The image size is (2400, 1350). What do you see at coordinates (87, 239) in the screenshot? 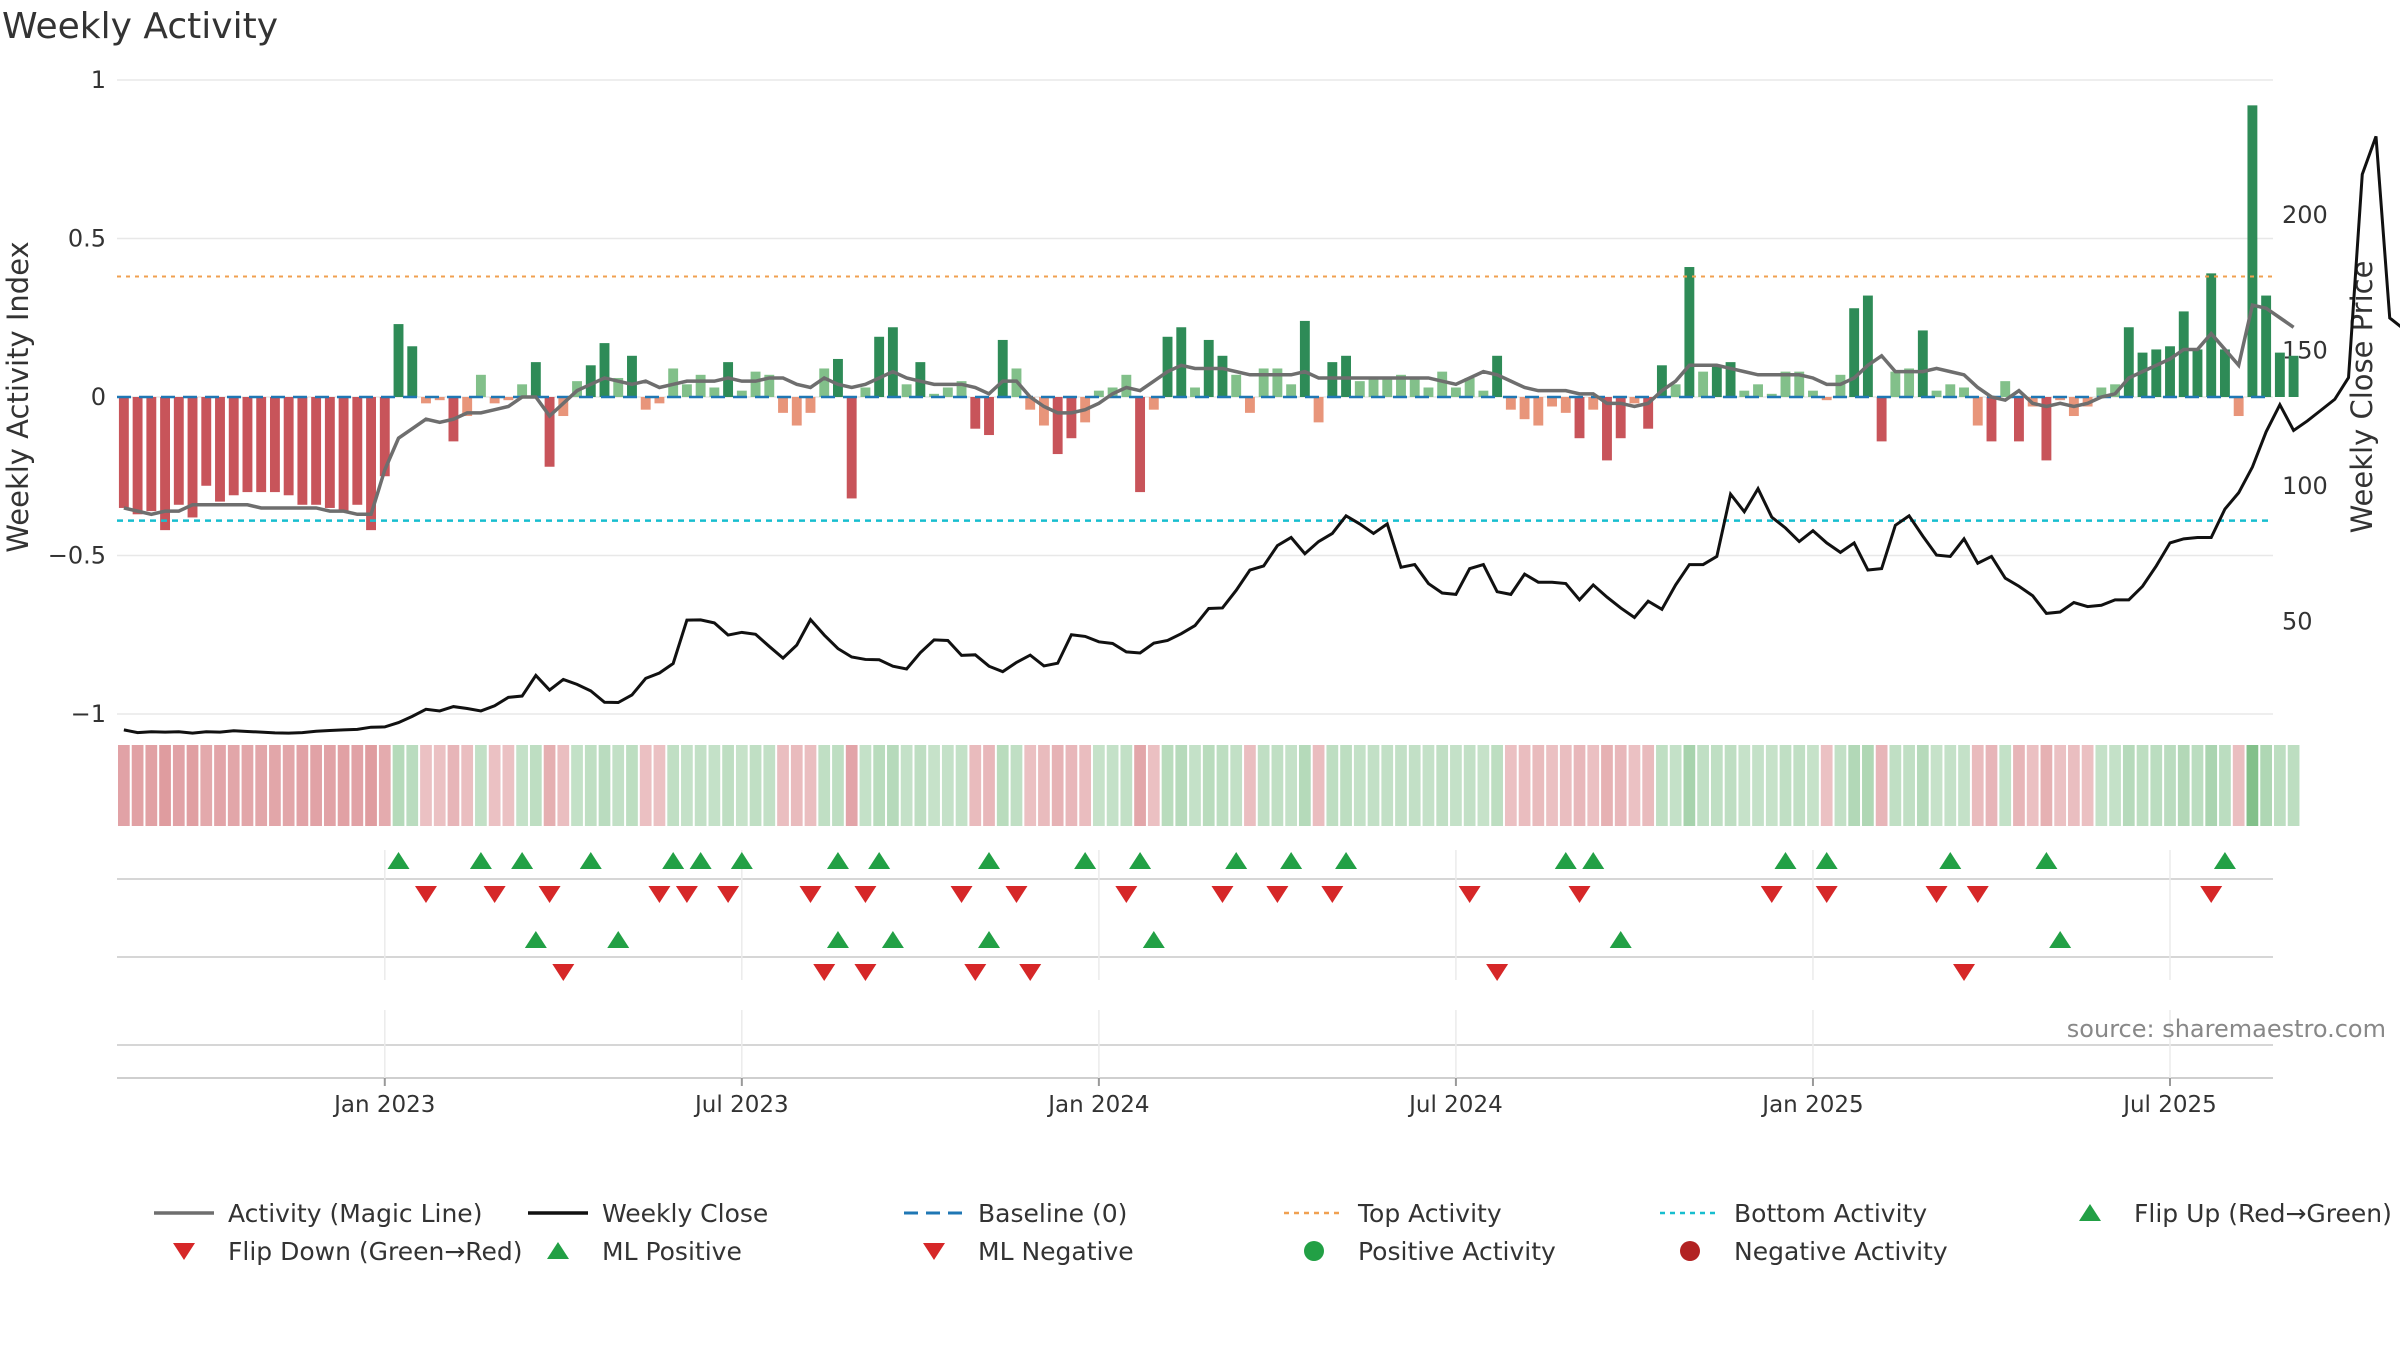
I see `y-tick-label-left: 0.5` at bounding box center [87, 239].